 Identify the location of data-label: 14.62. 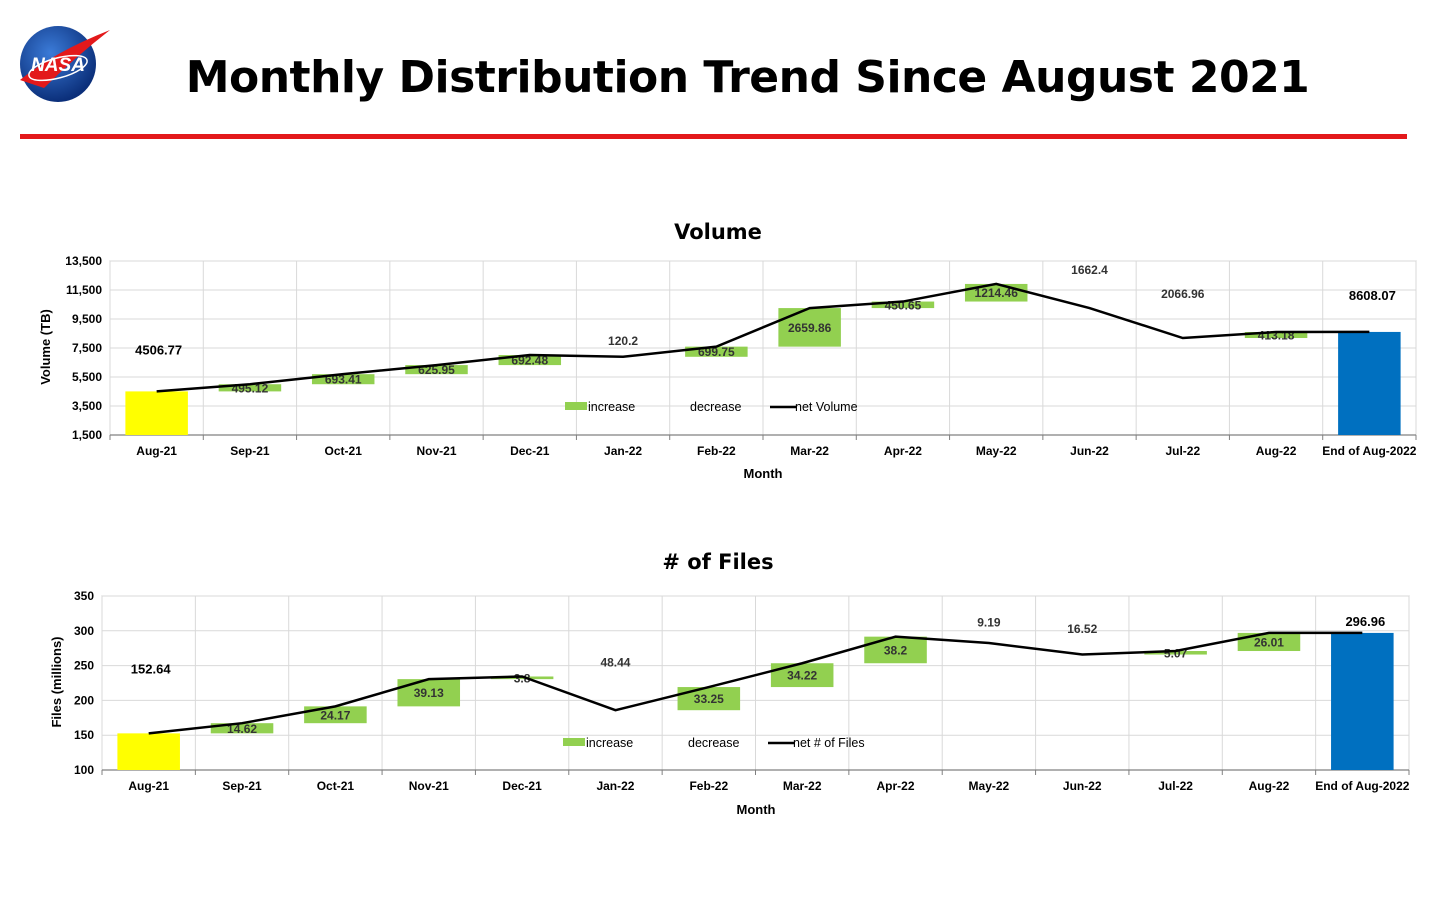
(242, 729).